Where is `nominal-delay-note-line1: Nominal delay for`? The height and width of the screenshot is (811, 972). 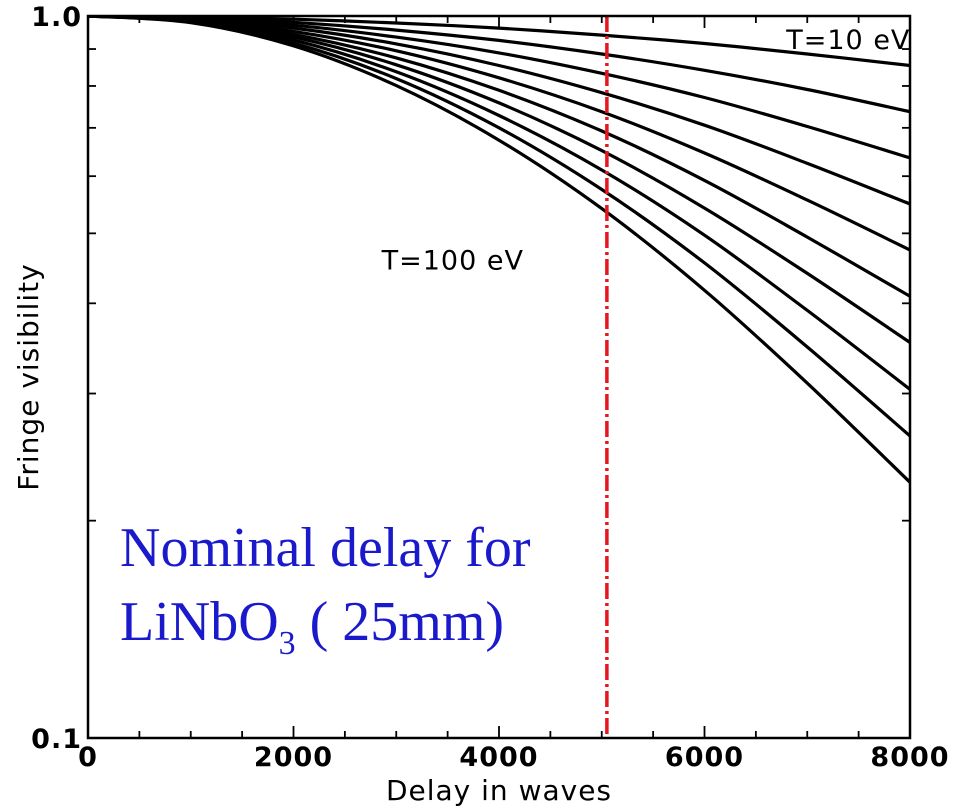
nominal-delay-note-line1: Nominal delay for is located at coordinates (325, 548).